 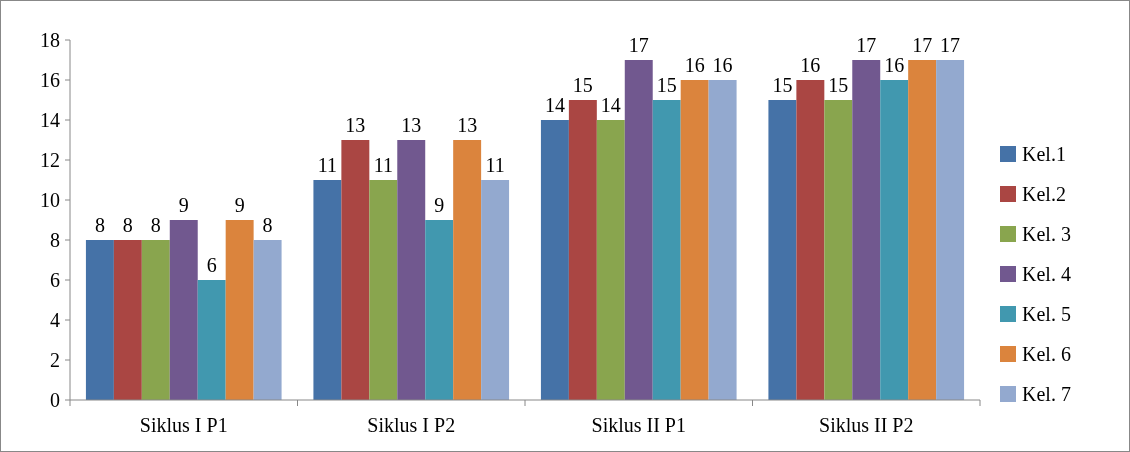 I want to click on legend-label: Kel. 6, so click(x=1046, y=354).